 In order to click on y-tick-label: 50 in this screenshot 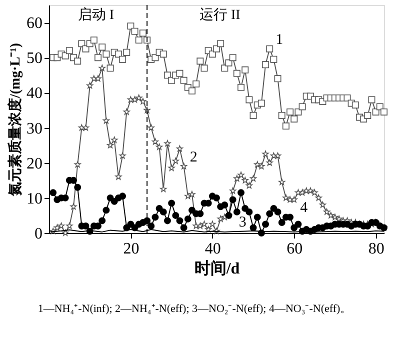, I will do `click(34, 59)`.